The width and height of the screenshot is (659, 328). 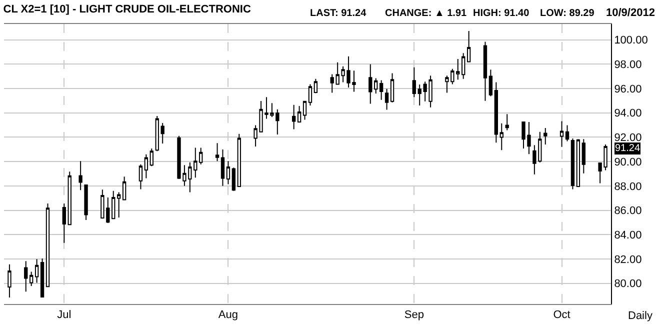 What do you see at coordinates (630, 13) in the screenshot?
I see `text: 10/9/2012` at bounding box center [630, 13].